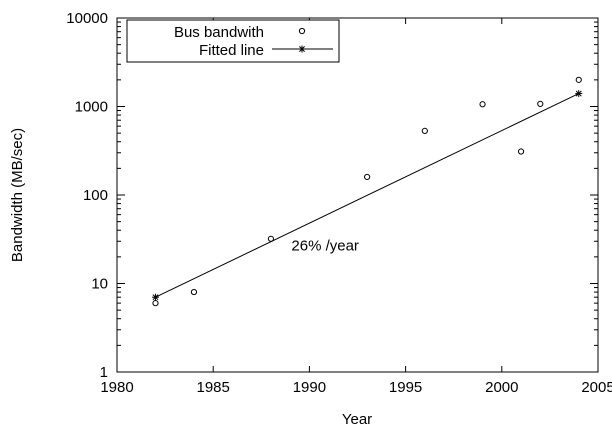  What do you see at coordinates (213, 387) in the screenshot?
I see `x-tick-label: 1985` at bounding box center [213, 387].